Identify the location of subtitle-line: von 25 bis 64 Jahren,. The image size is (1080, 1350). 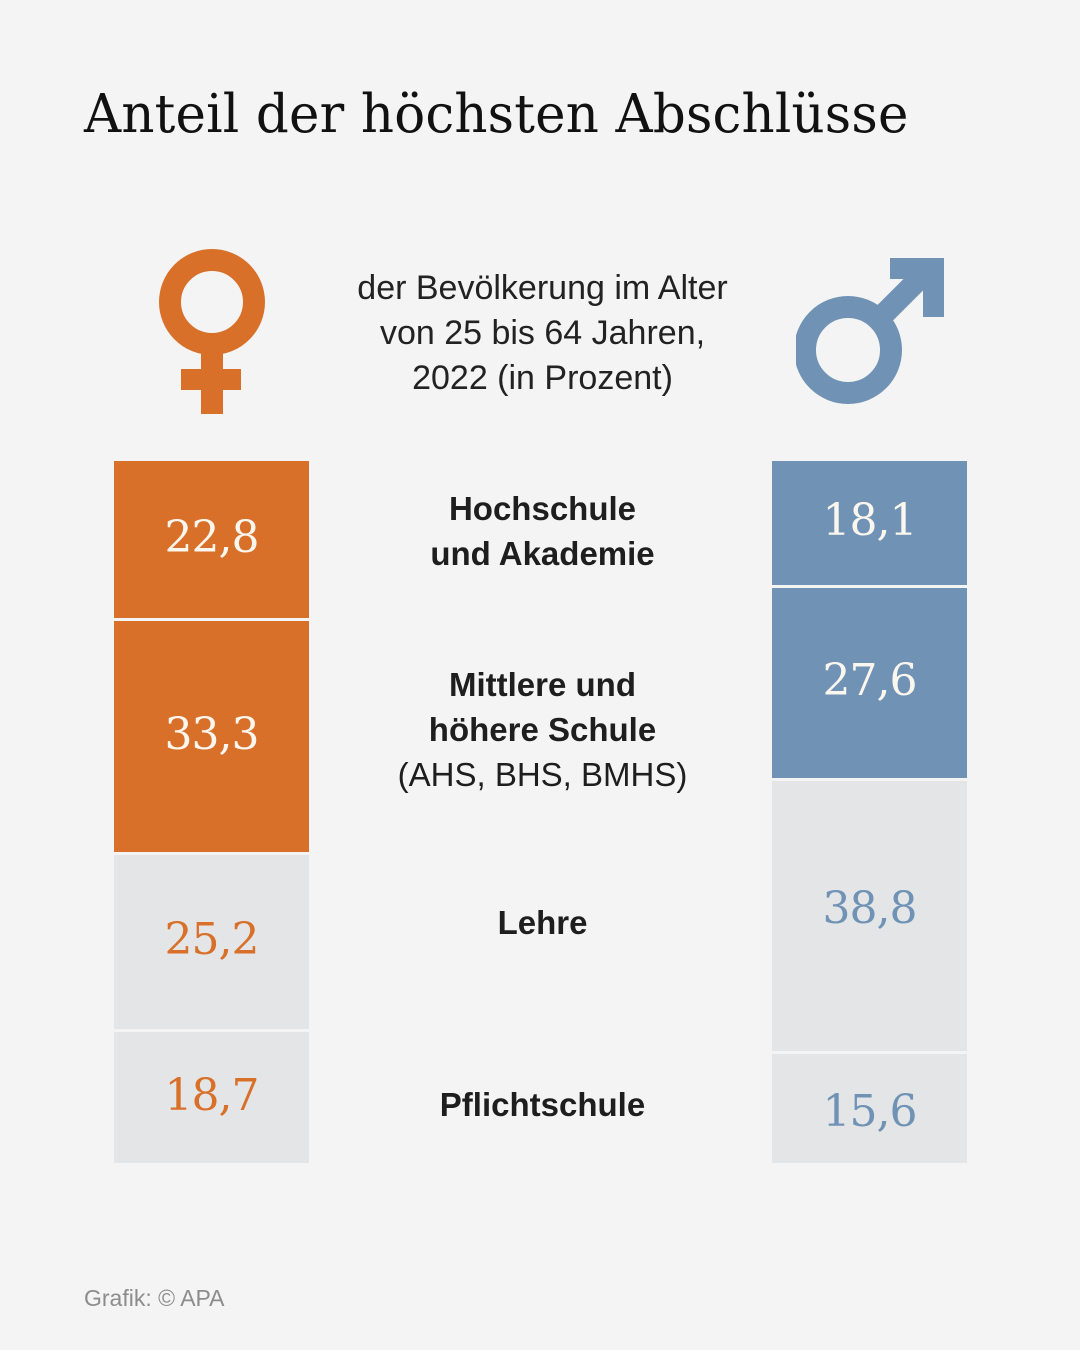
(542, 333).